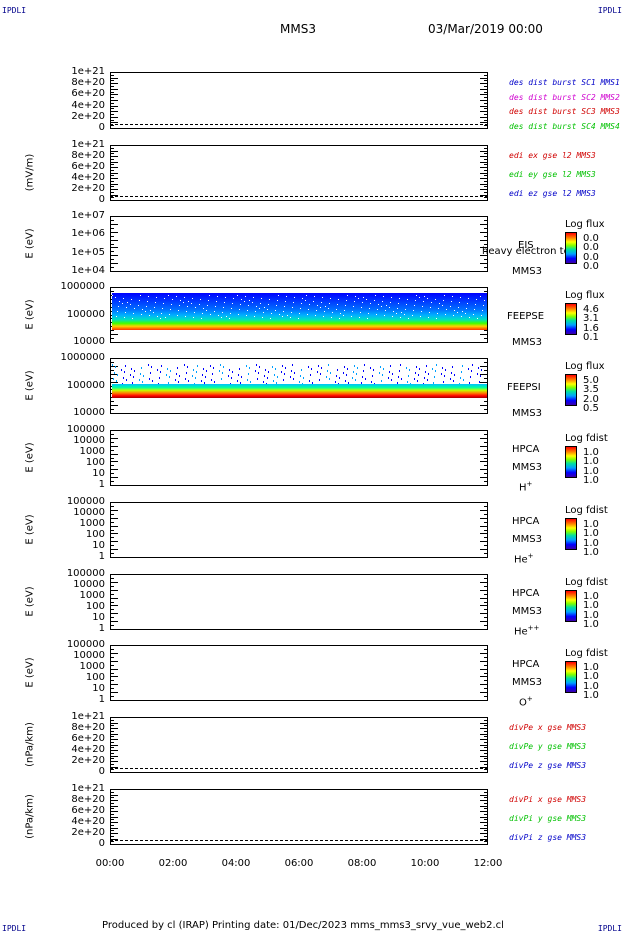  What do you see at coordinates (299, 863) in the screenshot?
I see `x-tick-label: 06:00` at bounding box center [299, 863].